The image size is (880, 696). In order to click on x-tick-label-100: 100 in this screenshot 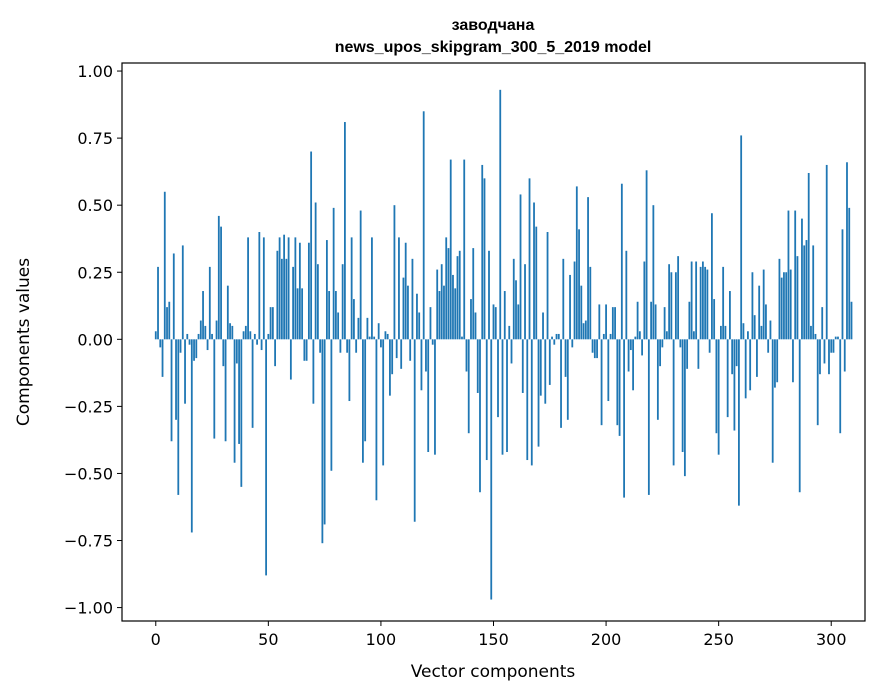, I will do `click(381, 639)`.